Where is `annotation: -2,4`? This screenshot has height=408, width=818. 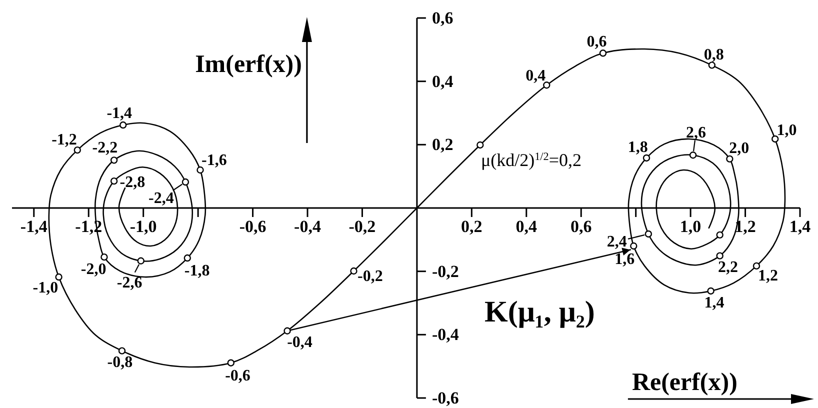 annotation: -2,4 is located at coordinates (161, 198).